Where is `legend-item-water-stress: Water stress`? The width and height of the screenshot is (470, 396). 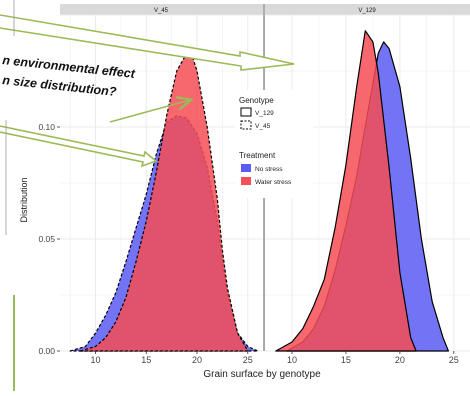
legend-item-water-stress: Water stress is located at coordinates (273, 182).